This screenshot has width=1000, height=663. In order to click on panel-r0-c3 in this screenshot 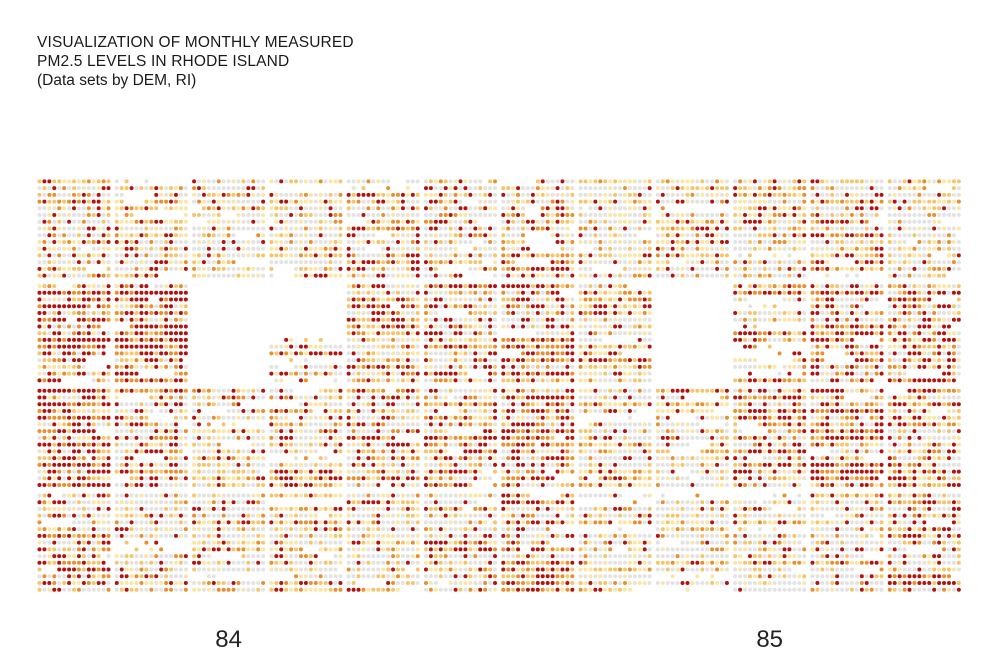, I will do `click(306, 228)`.